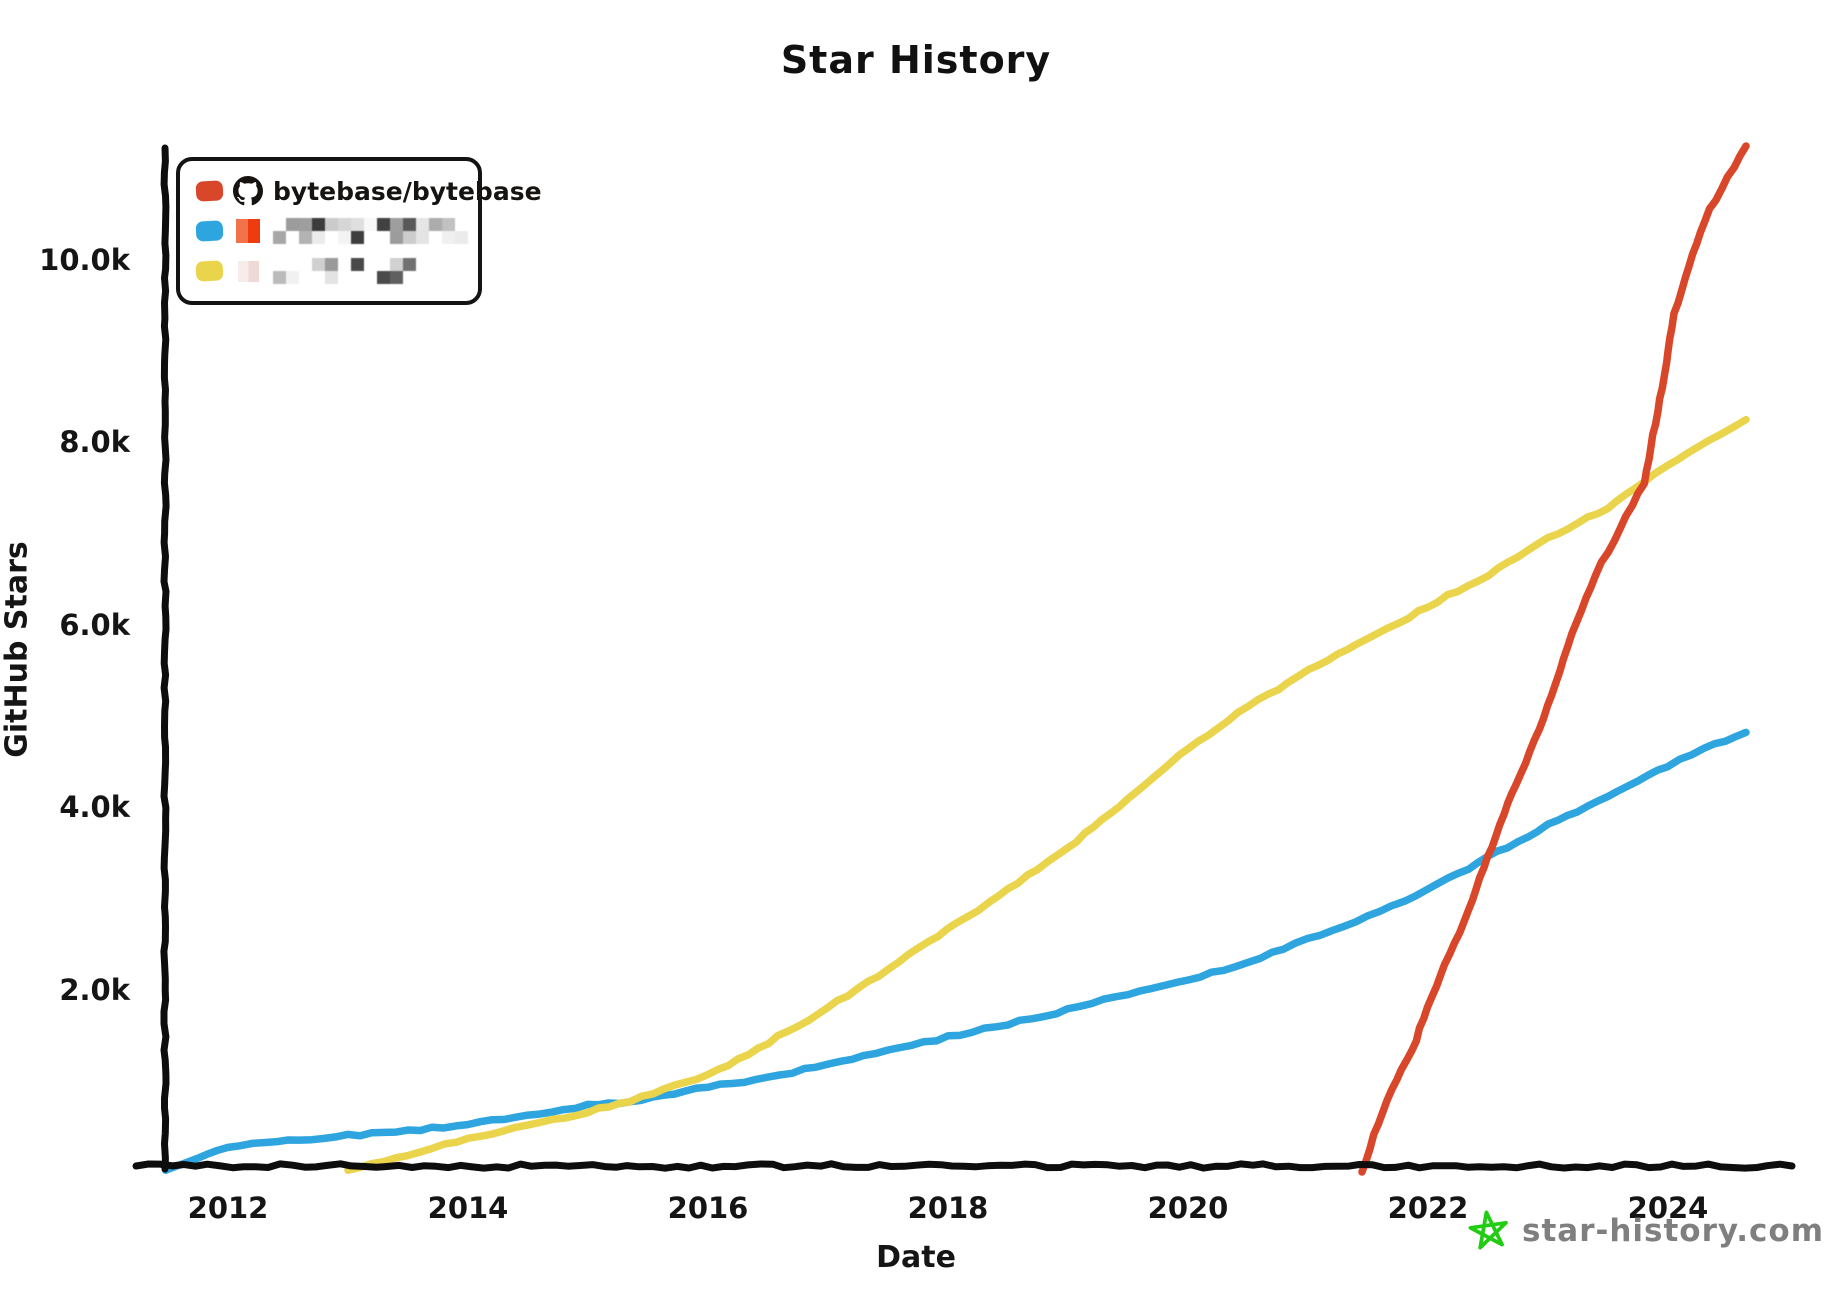 This screenshot has height=1308, width=1832. I want to click on x-tick-2024: 2024, so click(1668, 1208).